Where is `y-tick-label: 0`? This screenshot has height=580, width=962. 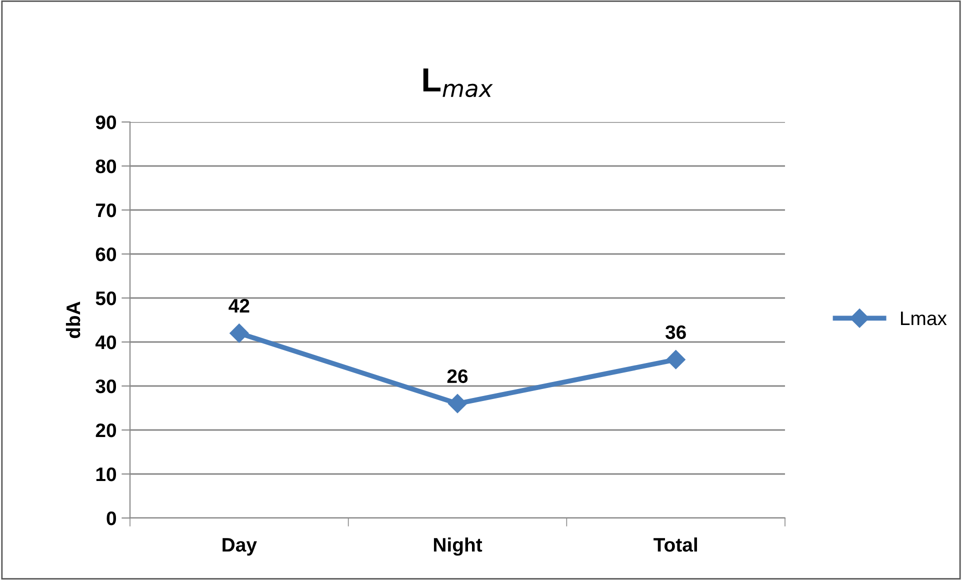
y-tick-label: 0 is located at coordinates (111, 518).